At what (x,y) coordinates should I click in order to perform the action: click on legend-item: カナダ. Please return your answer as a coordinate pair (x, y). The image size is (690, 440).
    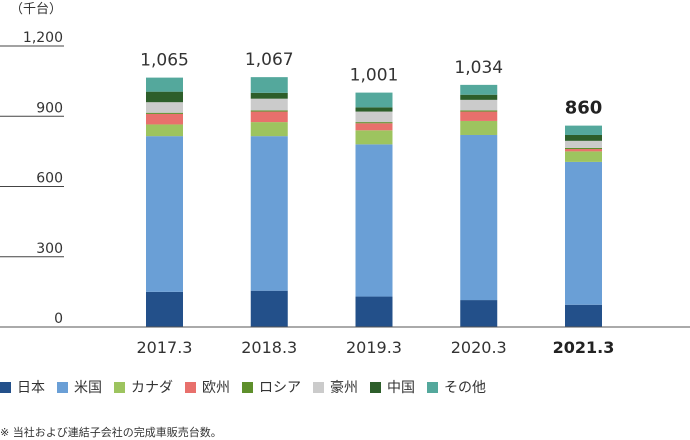
    Looking at the image, I should click on (143, 387).